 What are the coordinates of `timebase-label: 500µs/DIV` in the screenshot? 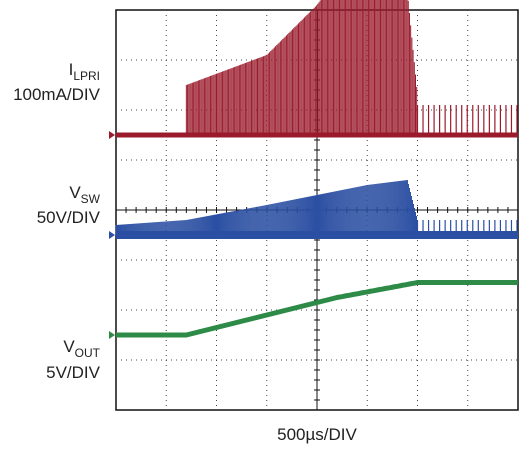 It's located at (317, 434).